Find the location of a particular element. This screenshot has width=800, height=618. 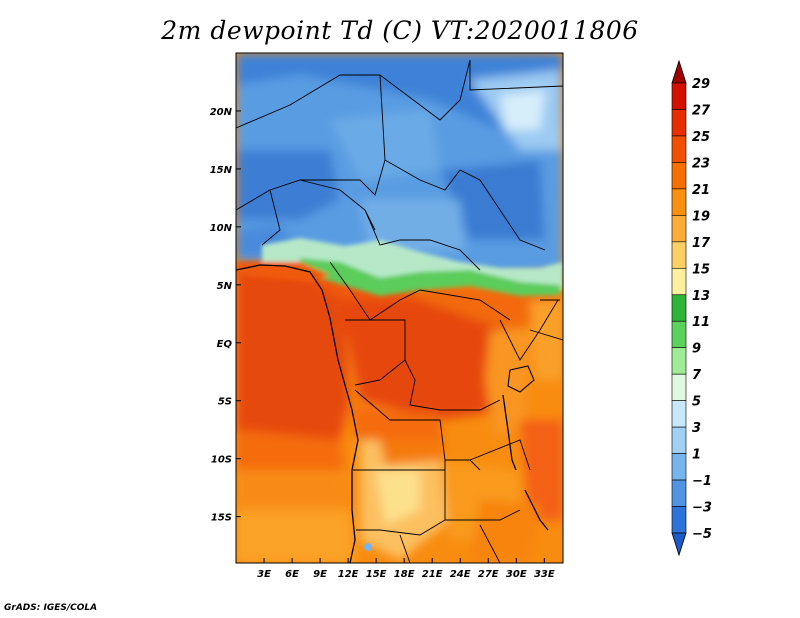

colorbar-label: 9 is located at coordinates (696, 349).